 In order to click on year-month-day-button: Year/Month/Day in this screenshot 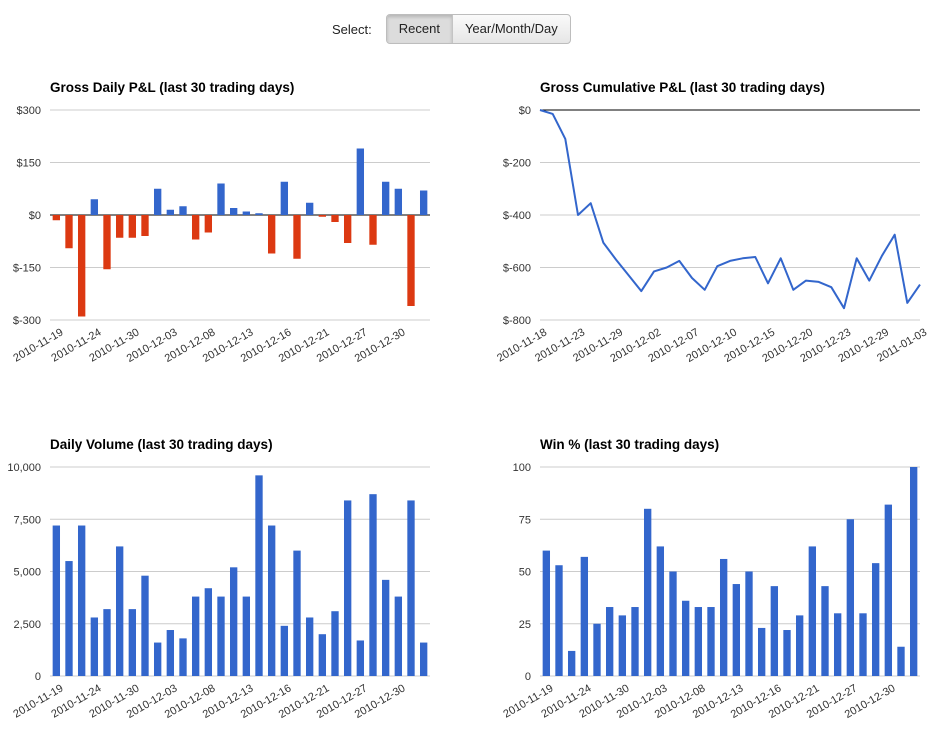, I will do `click(510, 29)`.